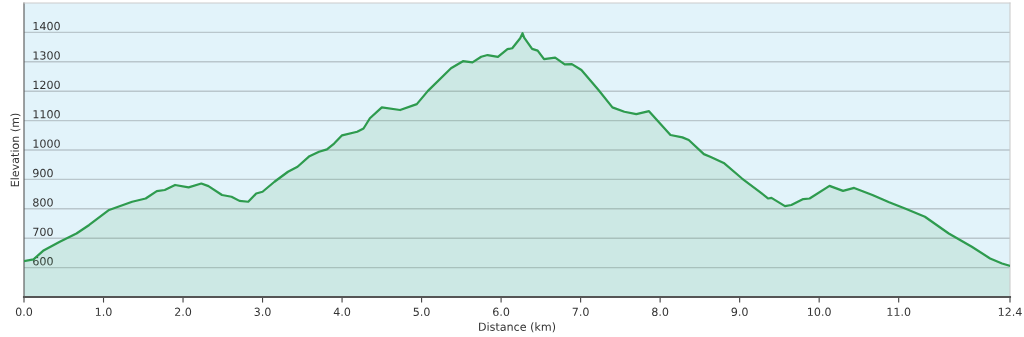 The image size is (1024, 337). What do you see at coordinates (46, 114) in the screenshot?
I see `y-tick-label: 1100` at bounding box center [46, 114].